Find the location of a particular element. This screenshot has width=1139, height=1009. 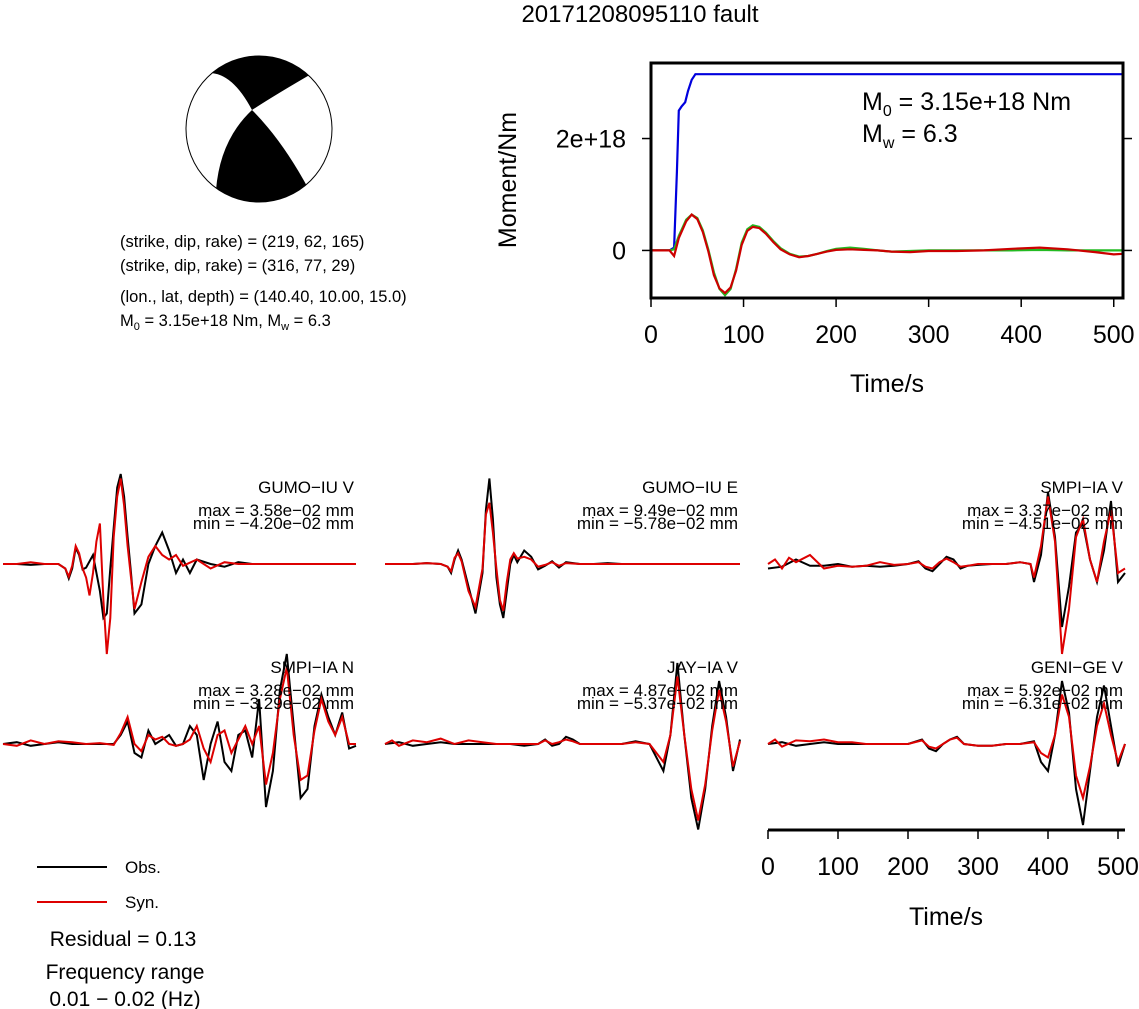

waveform-x-tick-label: 0 is located at coordinates (768, 867).